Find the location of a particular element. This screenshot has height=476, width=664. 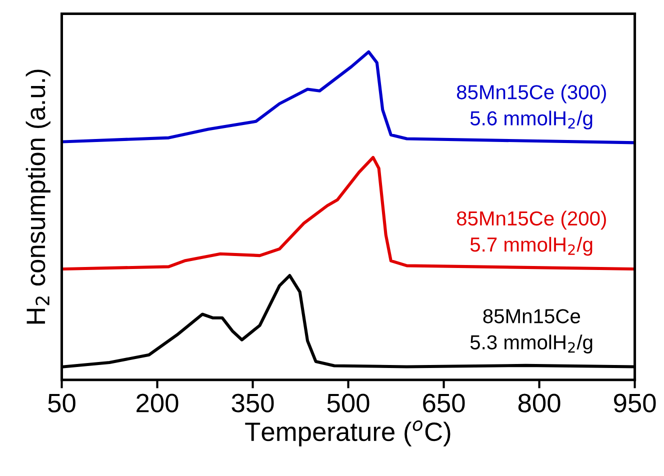

y-axis-title: H$_{2}$ consumption (a.u.) is located at coordinates (38, 197).